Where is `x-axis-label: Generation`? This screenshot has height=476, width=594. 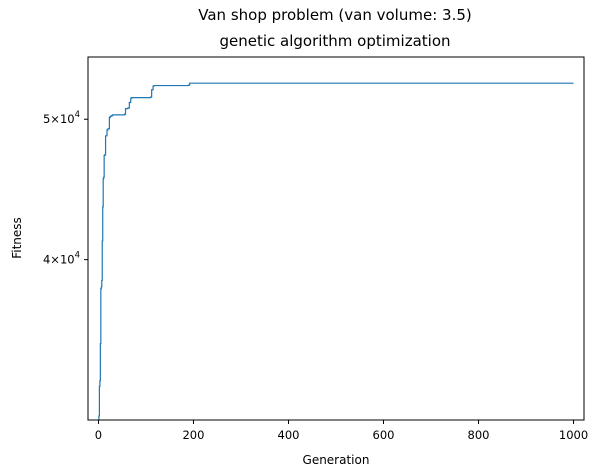
x-axis-label: Generation is located at coordinates (336, 460).